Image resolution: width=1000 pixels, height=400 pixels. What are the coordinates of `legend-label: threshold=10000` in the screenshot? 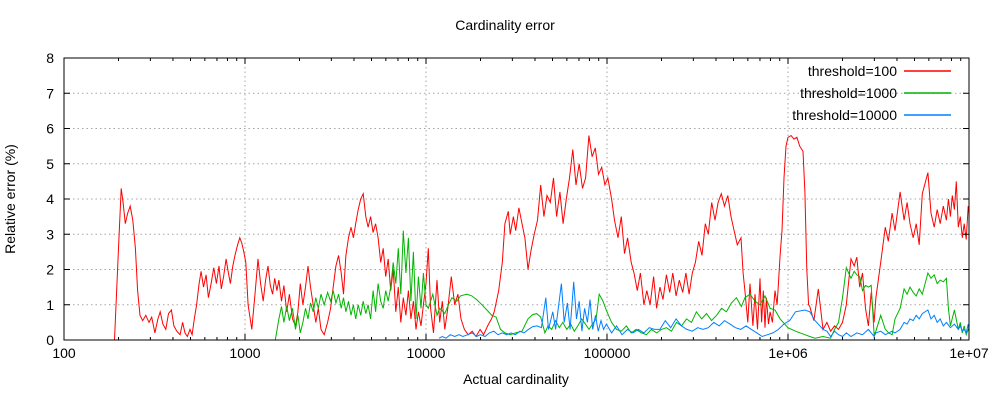 It's located at (844, 115).